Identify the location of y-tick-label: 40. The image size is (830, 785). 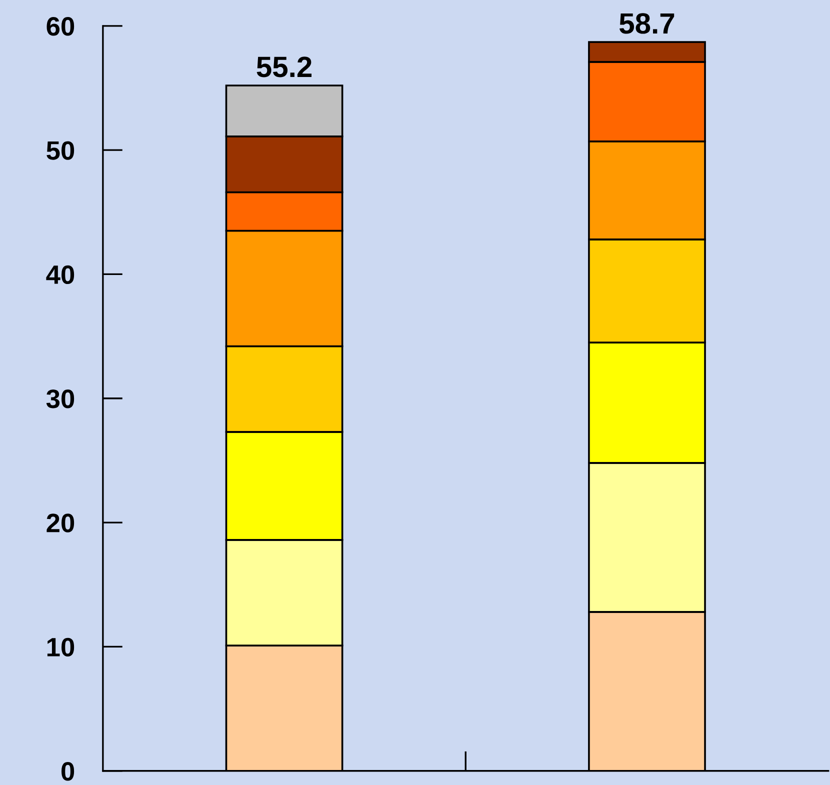
(60, 274).